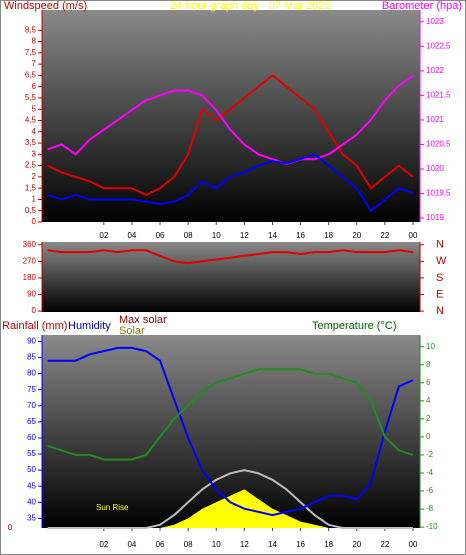 This screenshot has height=555, width=466. Describe the element at coordinates (31, 405) in the screenshot. I see `y-tick-label: 70` at that location.